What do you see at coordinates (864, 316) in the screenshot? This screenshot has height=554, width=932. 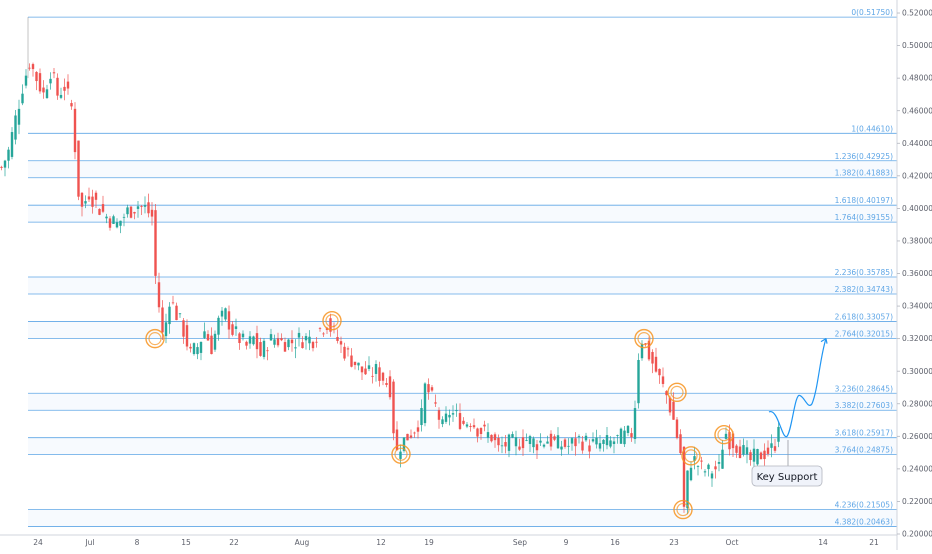 I see `fib-label: 2.618(0.33057)` at bounding box center [864, 316].